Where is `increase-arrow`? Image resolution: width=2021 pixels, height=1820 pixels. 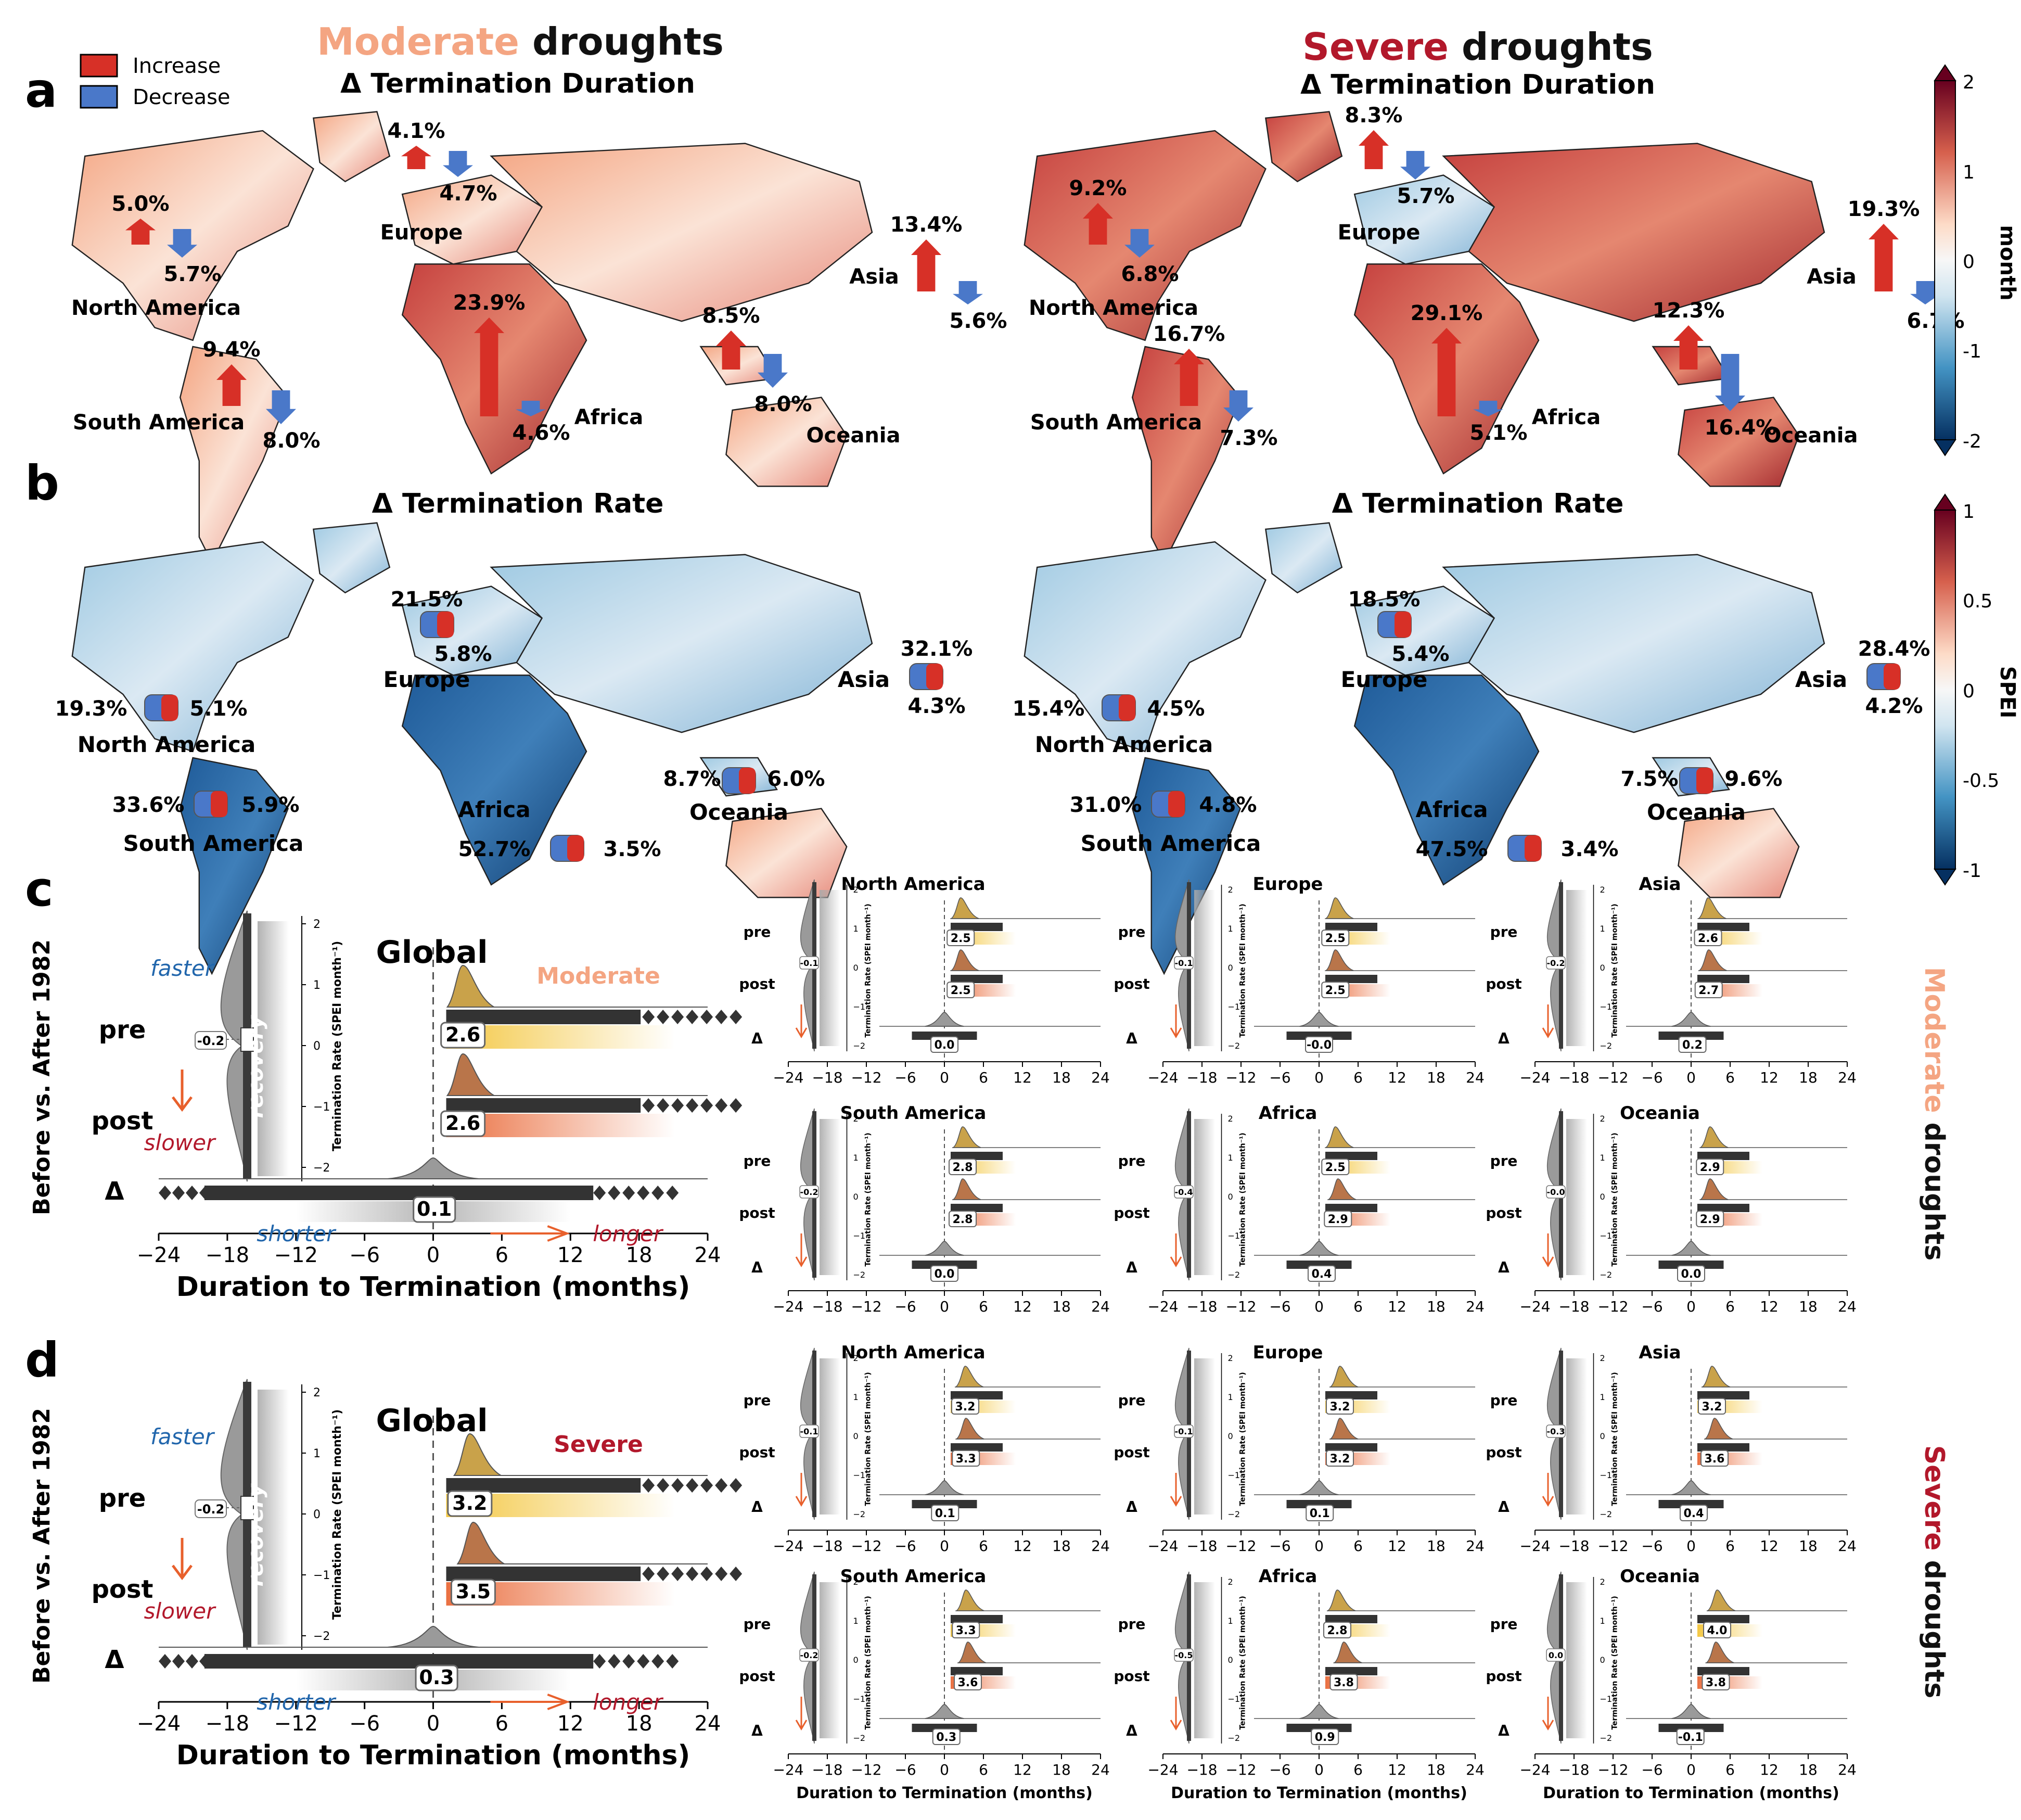
increase-arrow is located at coordinates (140, 232).